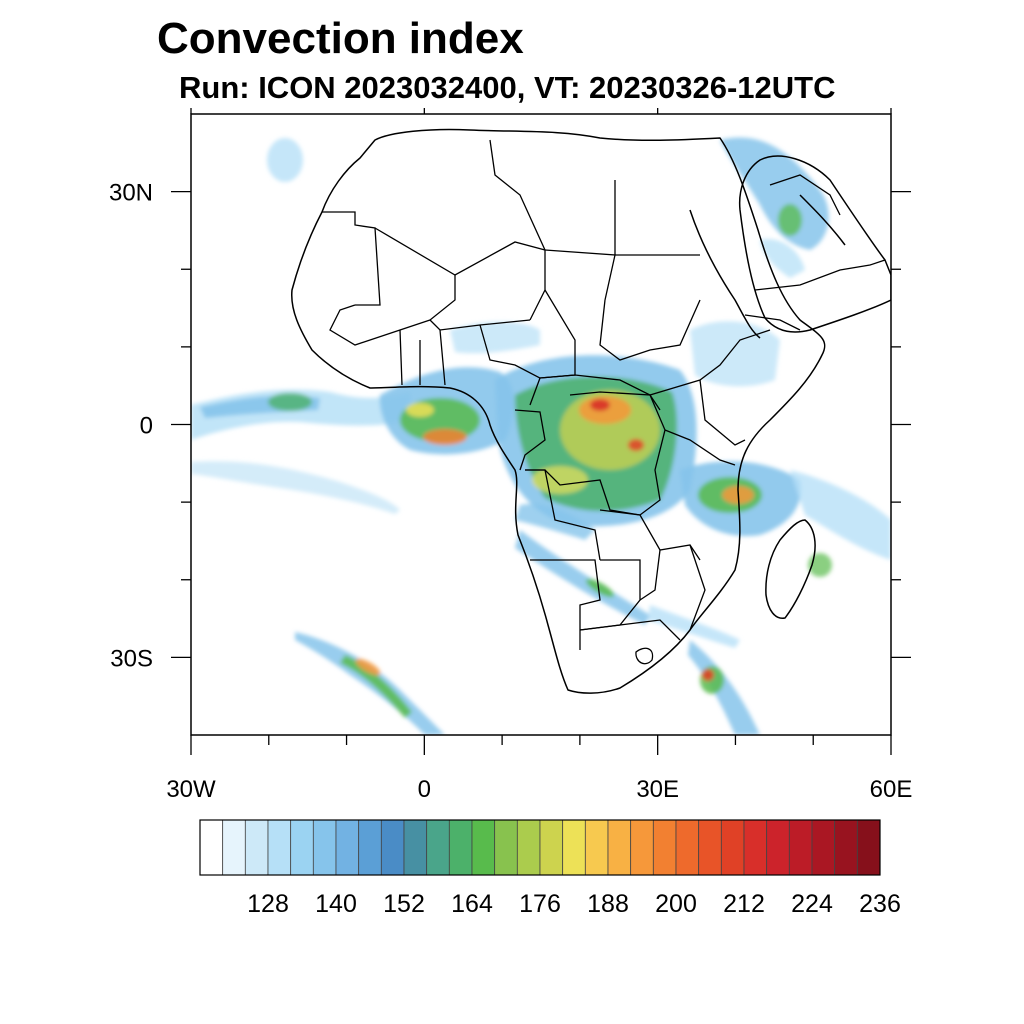  I want to click on border-egypt, so click(657, 218).